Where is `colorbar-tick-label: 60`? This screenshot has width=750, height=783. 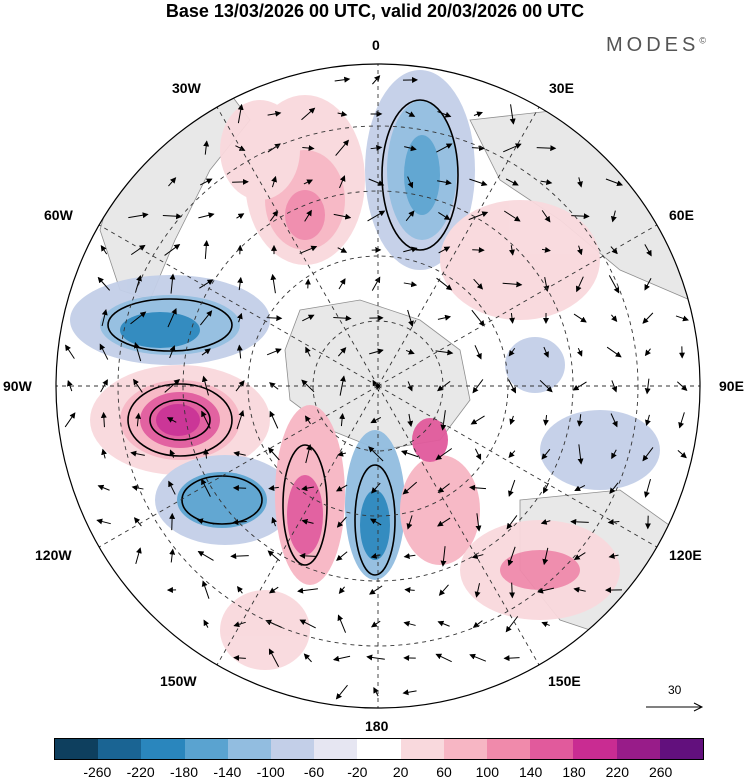
colorbar-tick-label: 60 is located at coordinates (444, 772).